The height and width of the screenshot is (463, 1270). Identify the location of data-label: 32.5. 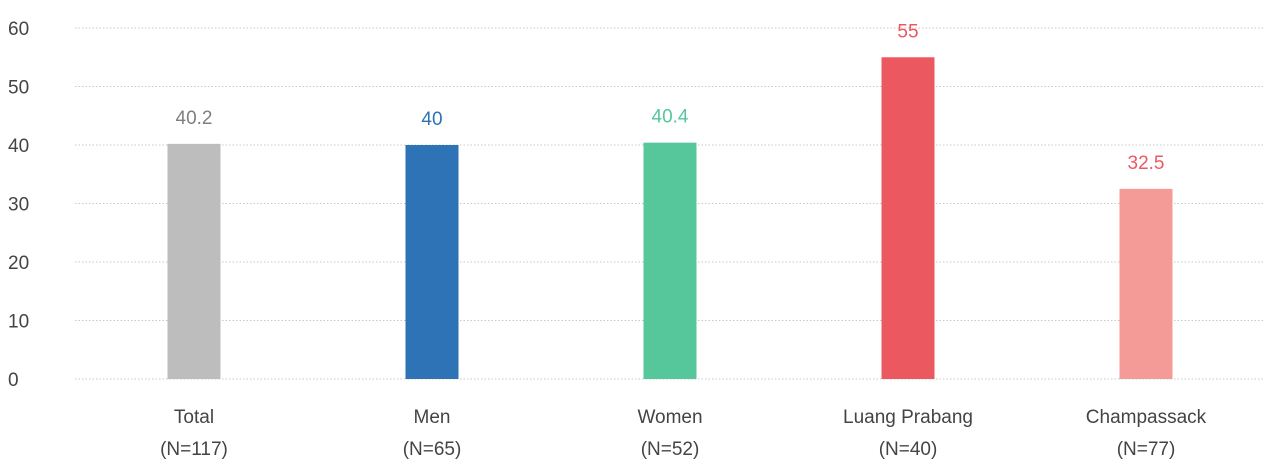
(1146, 163).